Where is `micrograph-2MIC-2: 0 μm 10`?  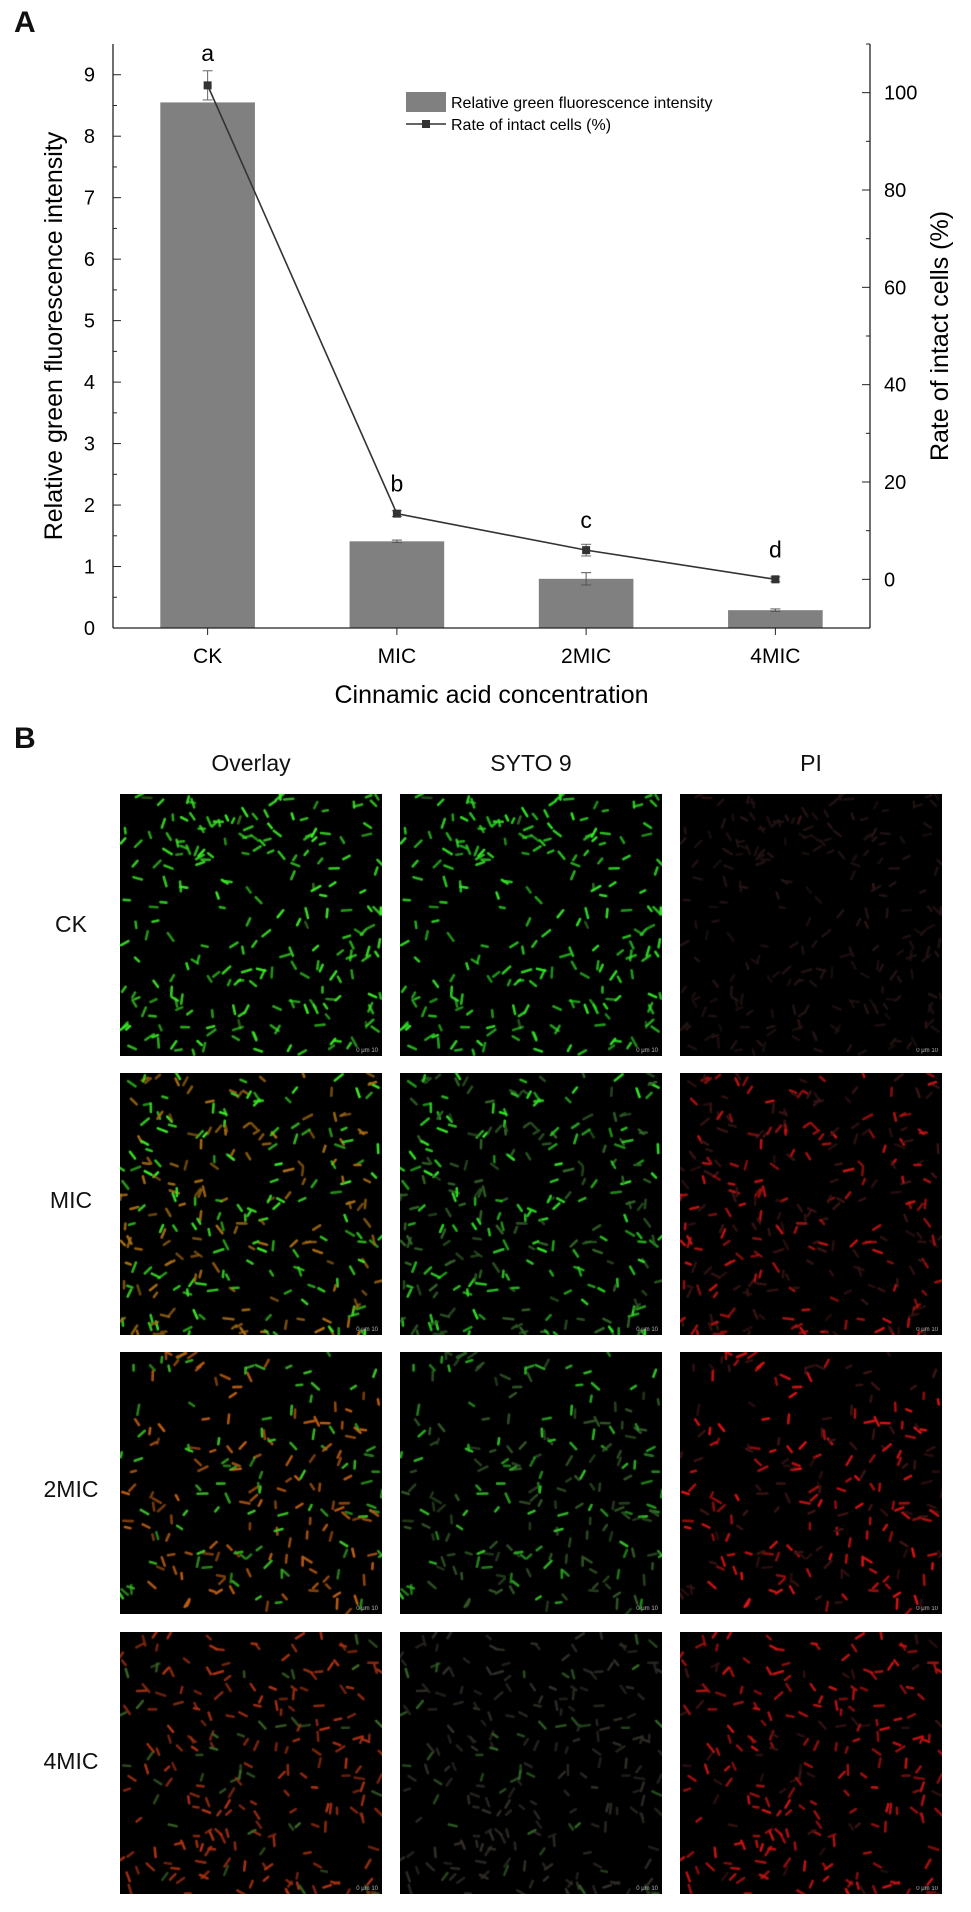
micrograph-2MIC-2: 0 μm 10 is located at coordinates (811, 1483).